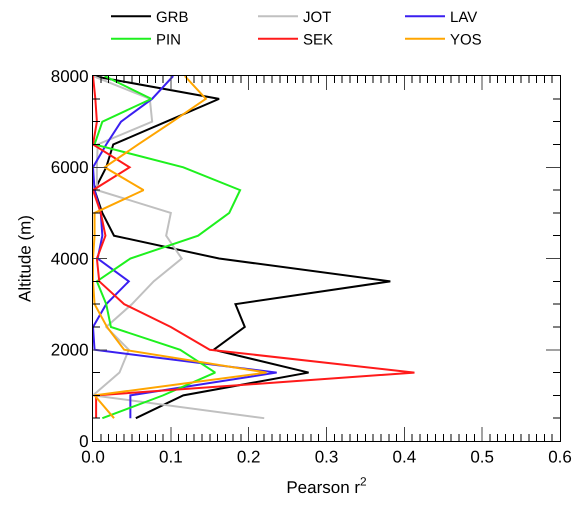 The width and height of the screenshot is (584, 505). What do you see at coordinates (404, 456) in the screenshot?
I see `x-tick-label: 0.4` at bounding box center [404, 456].